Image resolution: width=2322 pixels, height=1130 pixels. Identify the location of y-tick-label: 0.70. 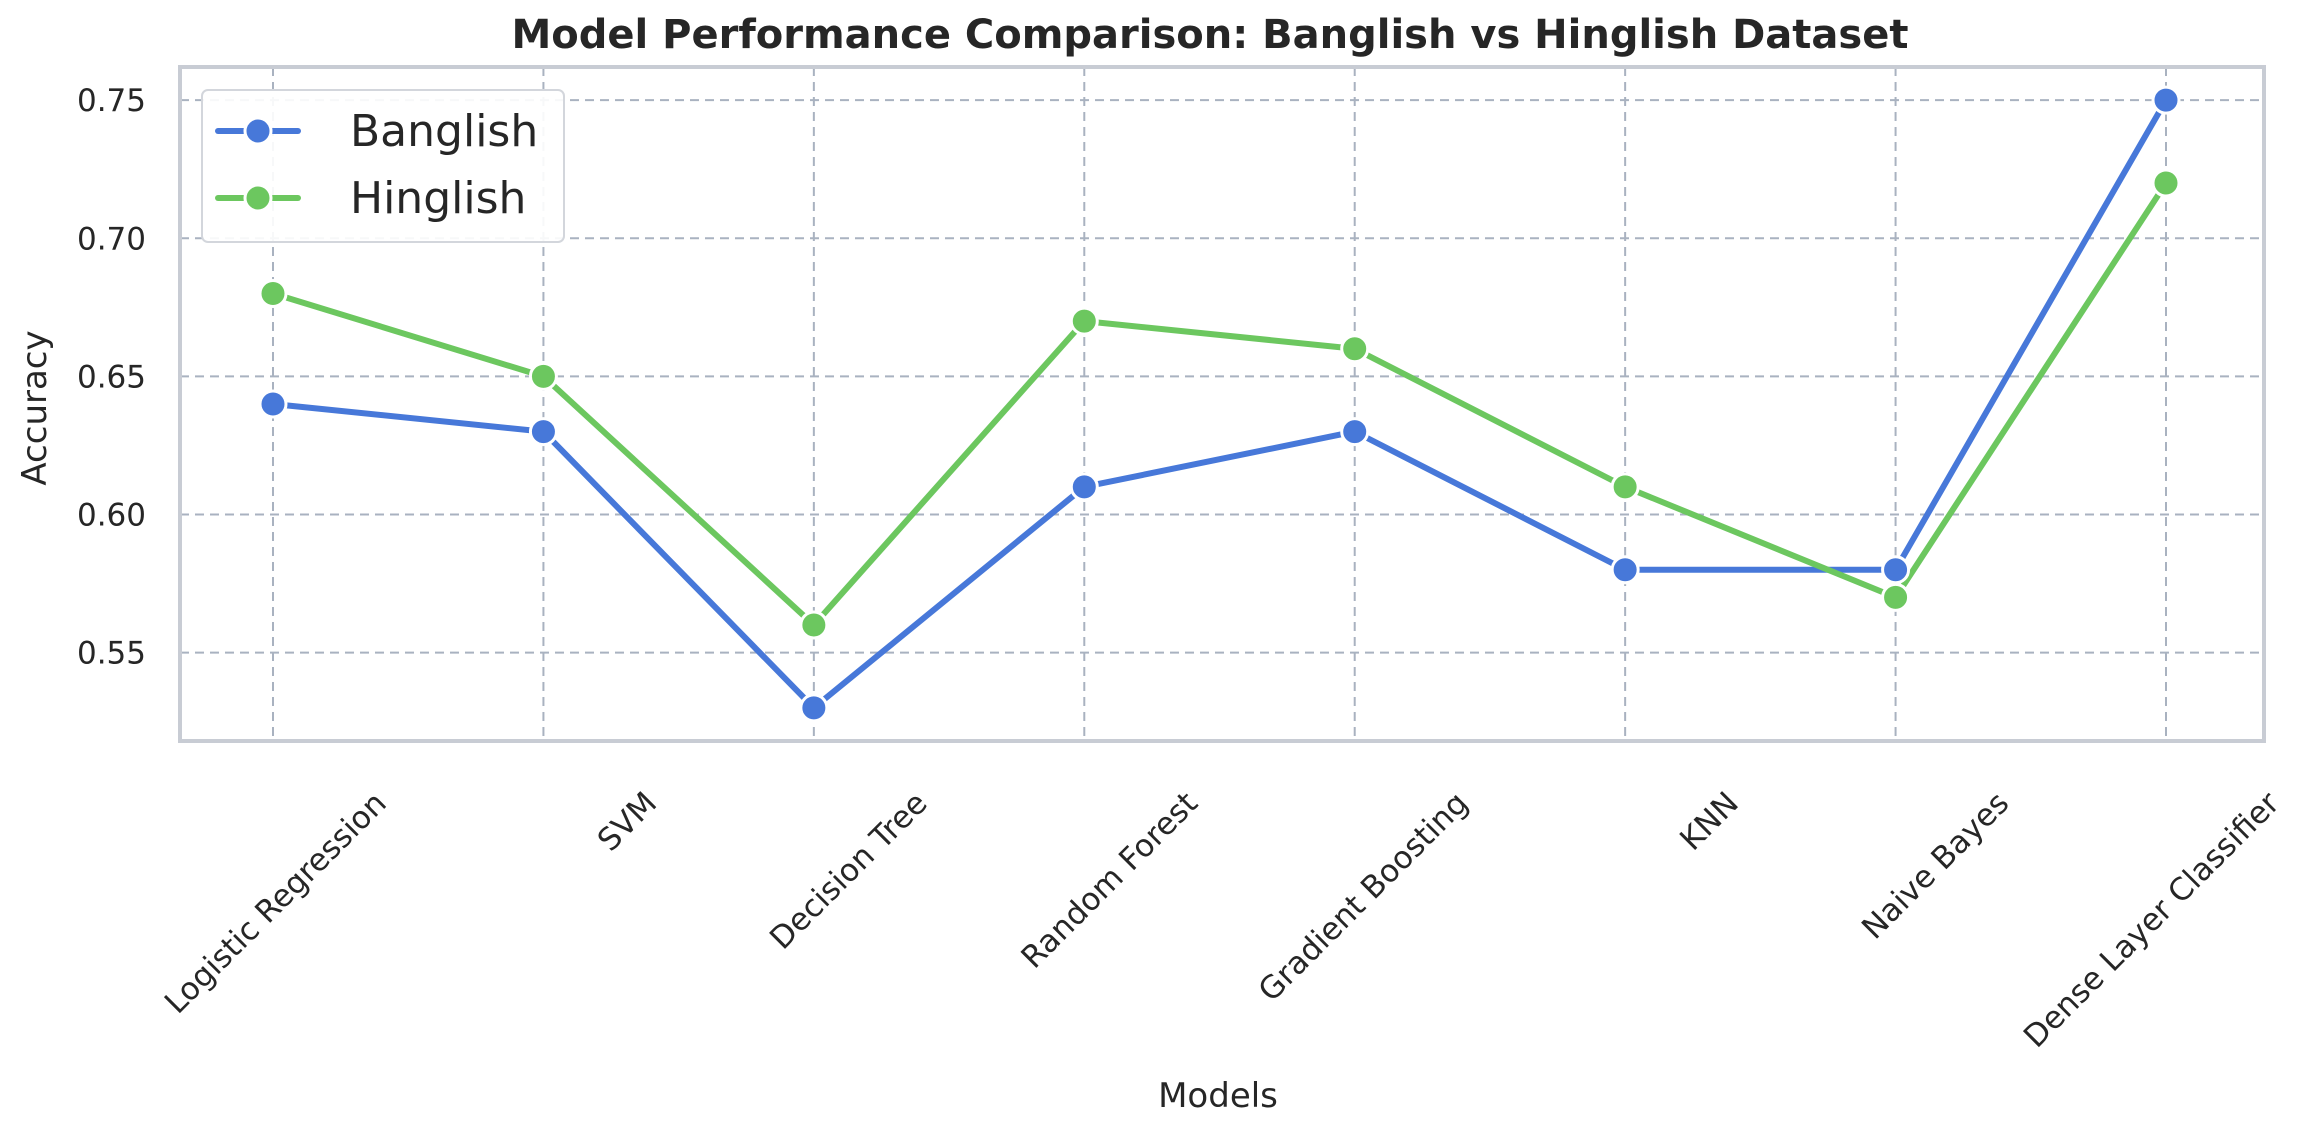
(111, 239).